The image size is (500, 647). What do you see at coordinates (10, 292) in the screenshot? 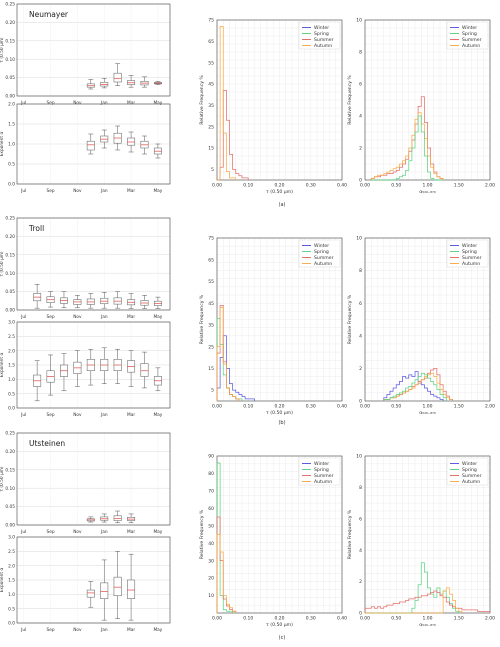
I see `y-tick-label: 0.05` at bounding box center [10, 292].